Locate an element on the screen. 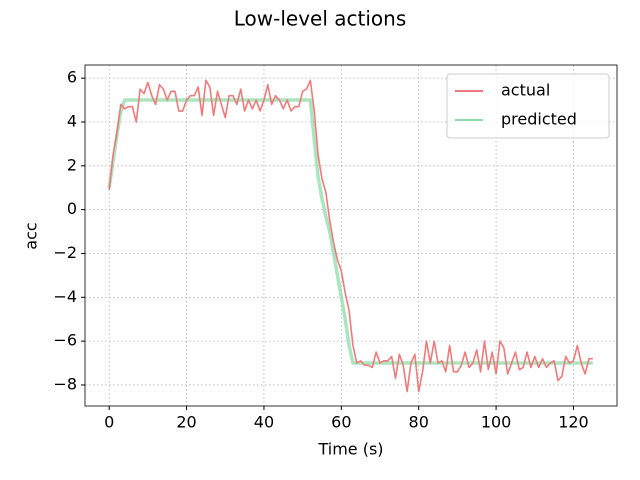 The width and height of the screenshot is (640, 480). y-tick-label: −4 is located at coordinates (65, 296).